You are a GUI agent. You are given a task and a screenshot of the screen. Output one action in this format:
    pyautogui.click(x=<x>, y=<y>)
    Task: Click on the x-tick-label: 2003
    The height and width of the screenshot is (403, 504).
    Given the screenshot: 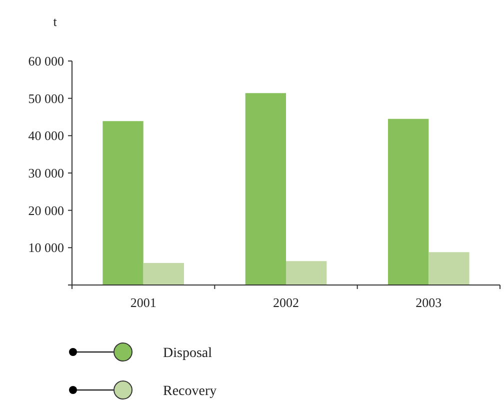 What is the action you would take?
    pyautogui.click(x=429, y=302)
    